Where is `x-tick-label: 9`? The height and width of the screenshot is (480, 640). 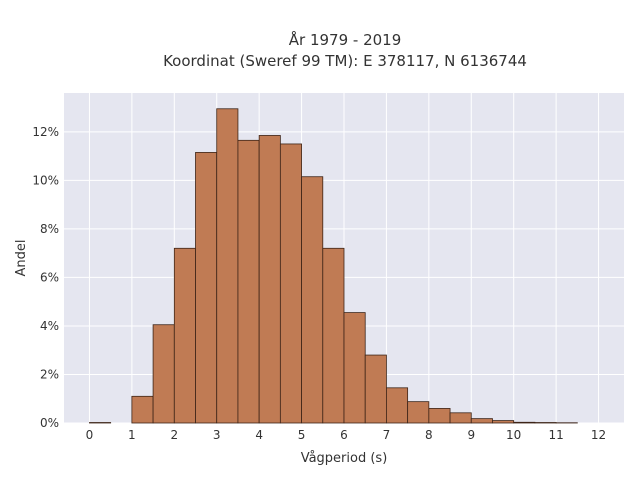
x-tick-label: 9 is located at coordinates (471, 435).